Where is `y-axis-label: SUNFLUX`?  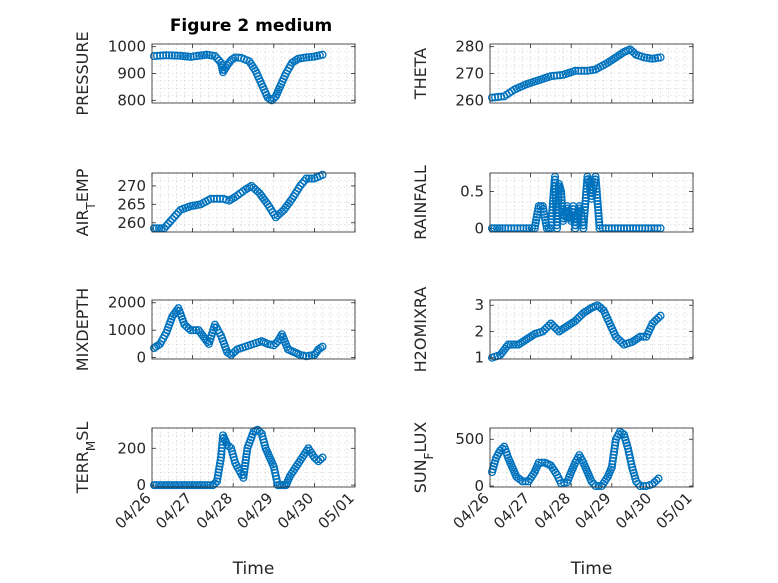
y-axis-label: SUNFLUX is located at coordinates (423, 458).